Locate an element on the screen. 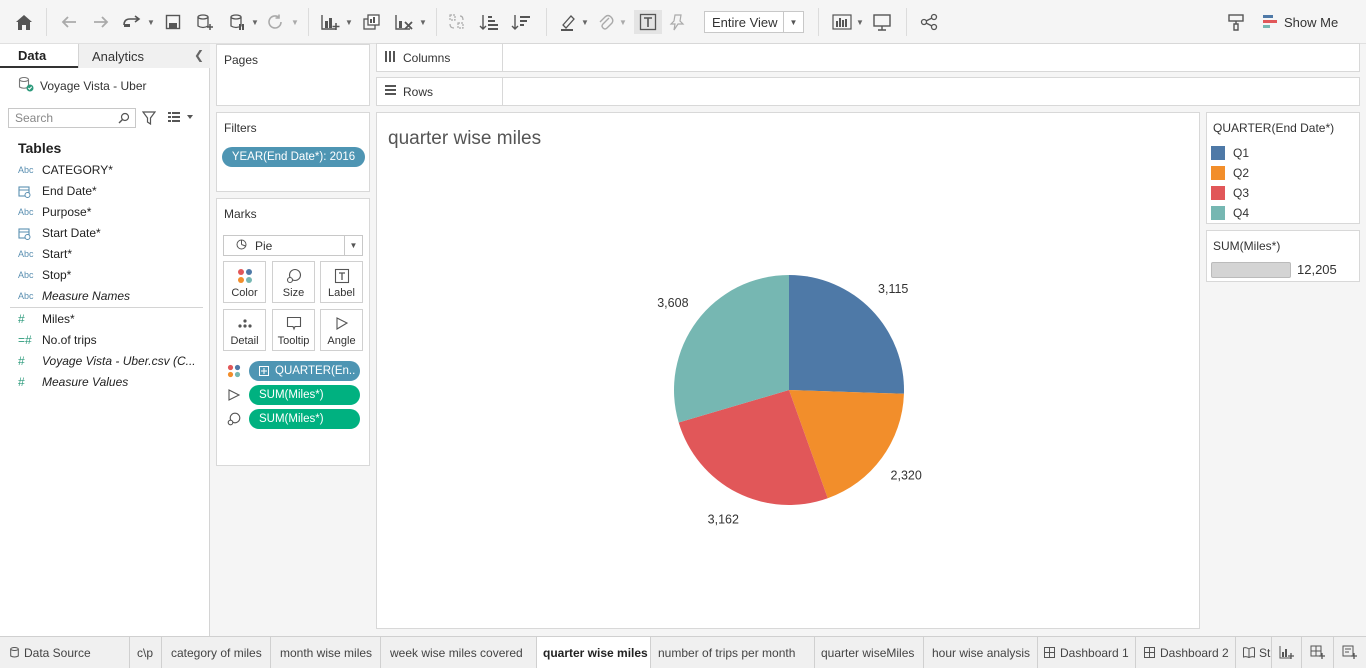 The height and width of the screenshot is (668, 1366). clear-sheet-icon is located at coordinates (404, 22).